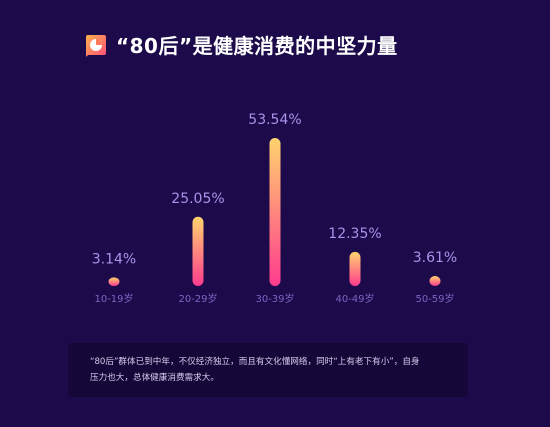 The width and height of the screenshot is (550, 427). Describe the element at coordinates (274, 298) in the screenshot. I see `category-label: 30-39岁` at that location.